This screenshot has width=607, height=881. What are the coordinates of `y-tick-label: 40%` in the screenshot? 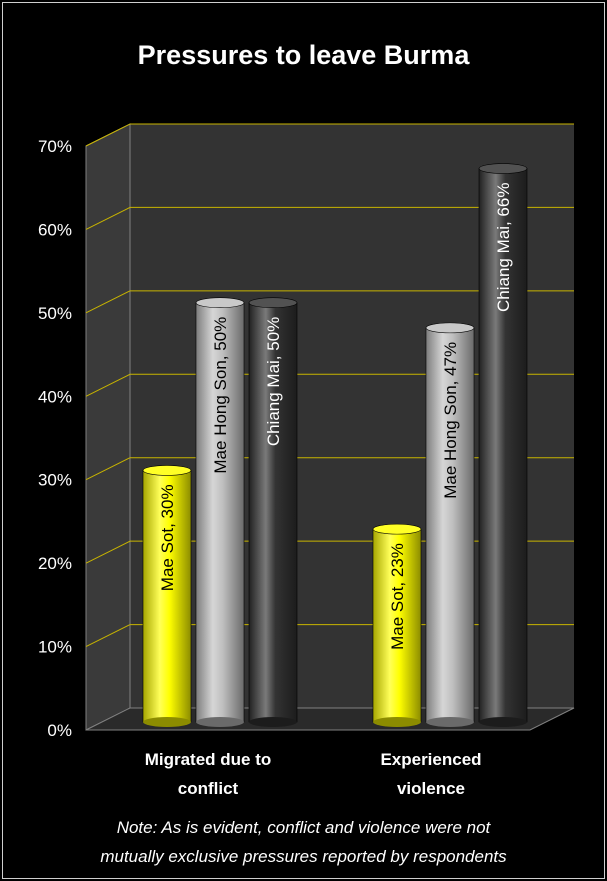 It's located at (55, 396).